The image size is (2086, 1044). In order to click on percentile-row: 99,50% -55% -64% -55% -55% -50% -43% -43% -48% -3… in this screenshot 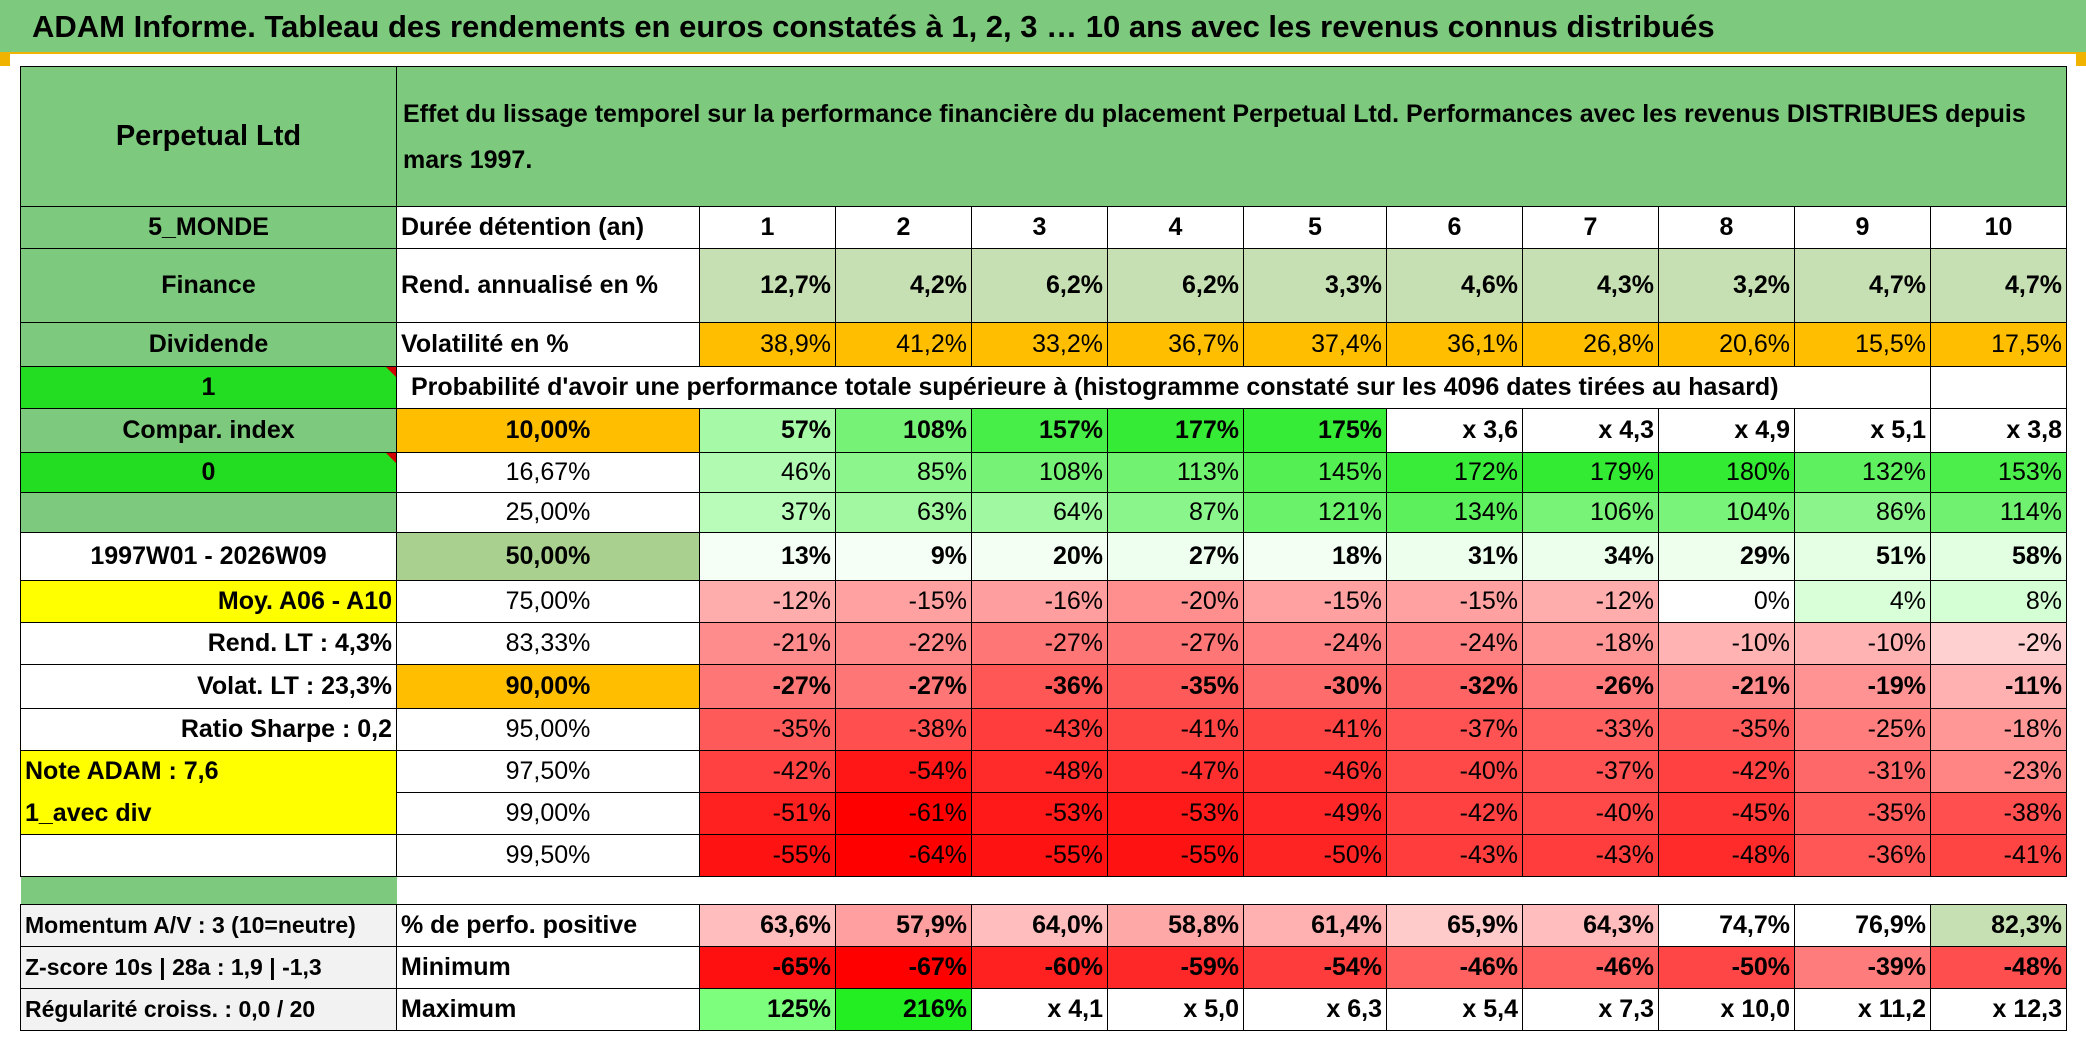, I will do `click(1043, 855)`.